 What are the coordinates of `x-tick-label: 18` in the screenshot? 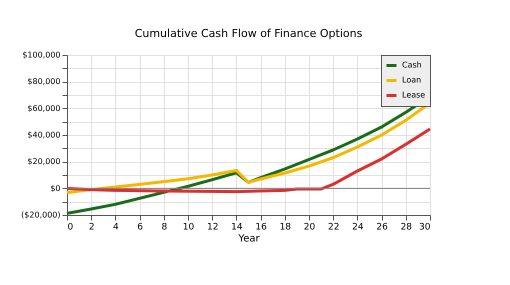 It's located at (286, 227).